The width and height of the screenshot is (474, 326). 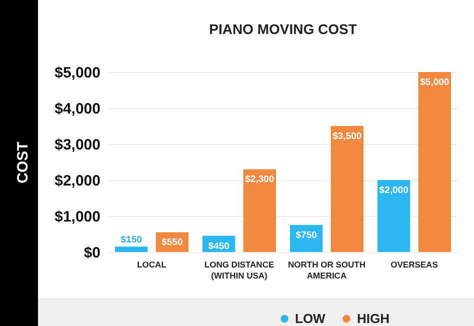 What do you see at coordinates (310, 318) in the screenshot?
I see `legend-label: LOW` at bounding box center [310, 318].